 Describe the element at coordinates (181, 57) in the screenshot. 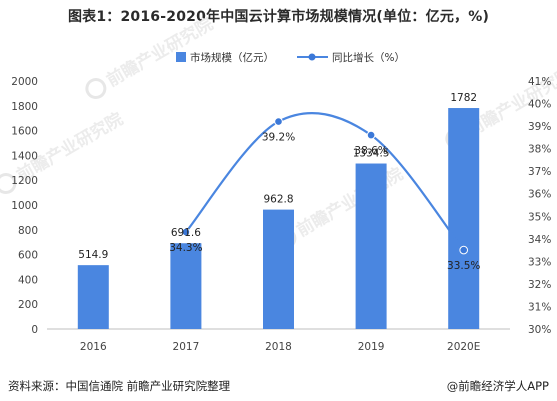

I see `legend-bar-swatch` at that location.